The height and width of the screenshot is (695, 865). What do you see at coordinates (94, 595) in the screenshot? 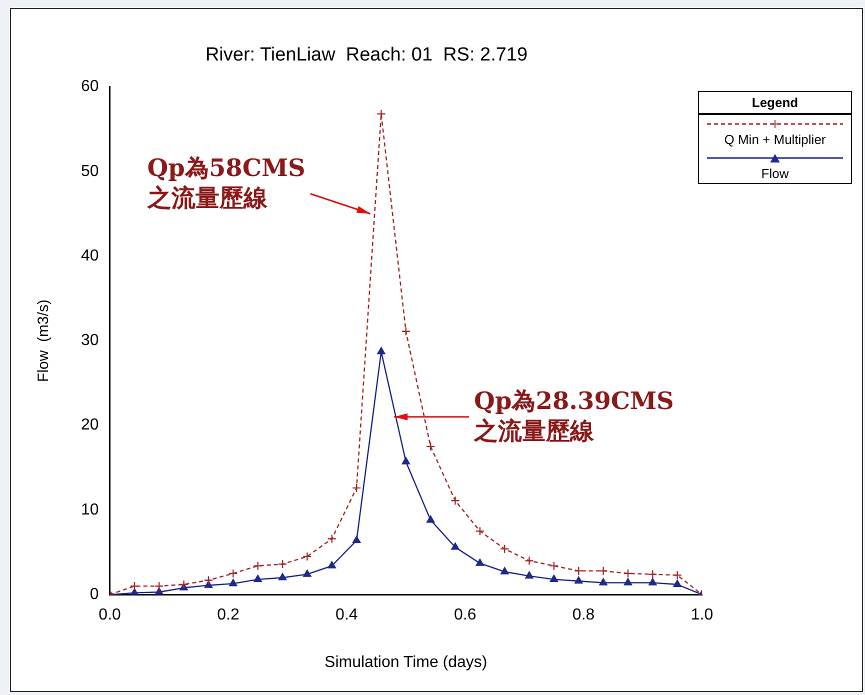
I see `y-tick-label: 0` at bounding box center [94, 595].